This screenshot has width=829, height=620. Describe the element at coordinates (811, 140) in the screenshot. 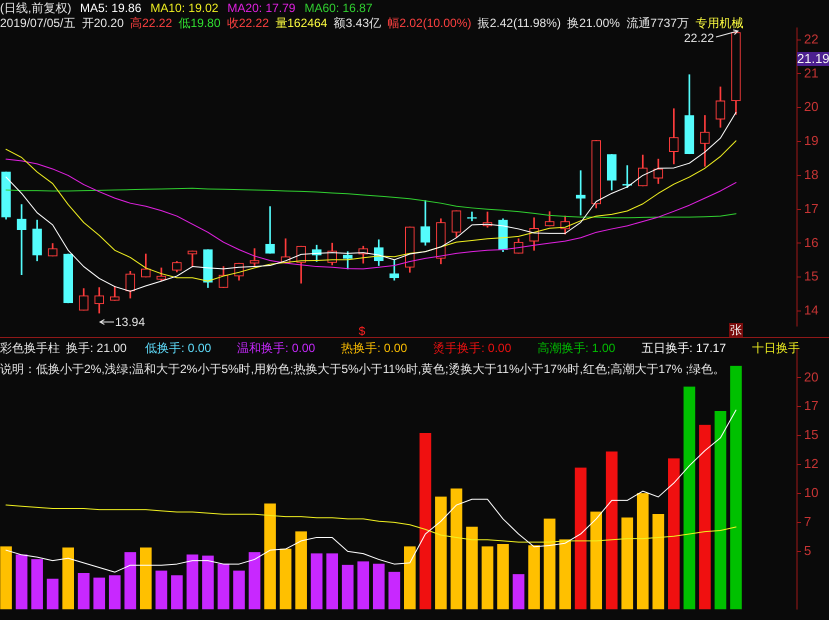

I see `y-tick-label: 19` at that location.